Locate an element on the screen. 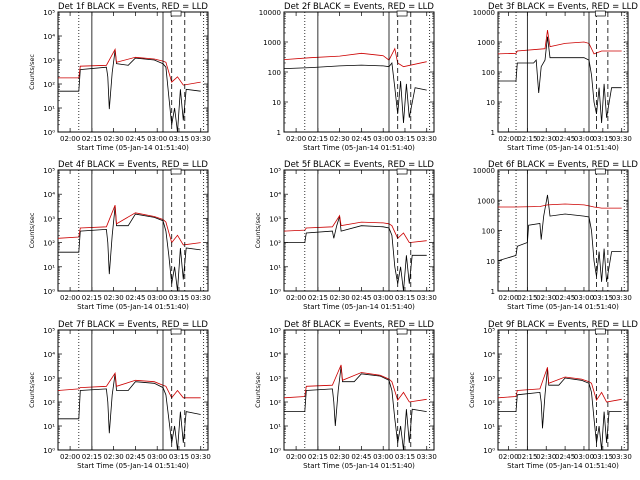  panel-title: Det 9f BLACK = Events, RED = LLD is located at coordinates (563, 325).